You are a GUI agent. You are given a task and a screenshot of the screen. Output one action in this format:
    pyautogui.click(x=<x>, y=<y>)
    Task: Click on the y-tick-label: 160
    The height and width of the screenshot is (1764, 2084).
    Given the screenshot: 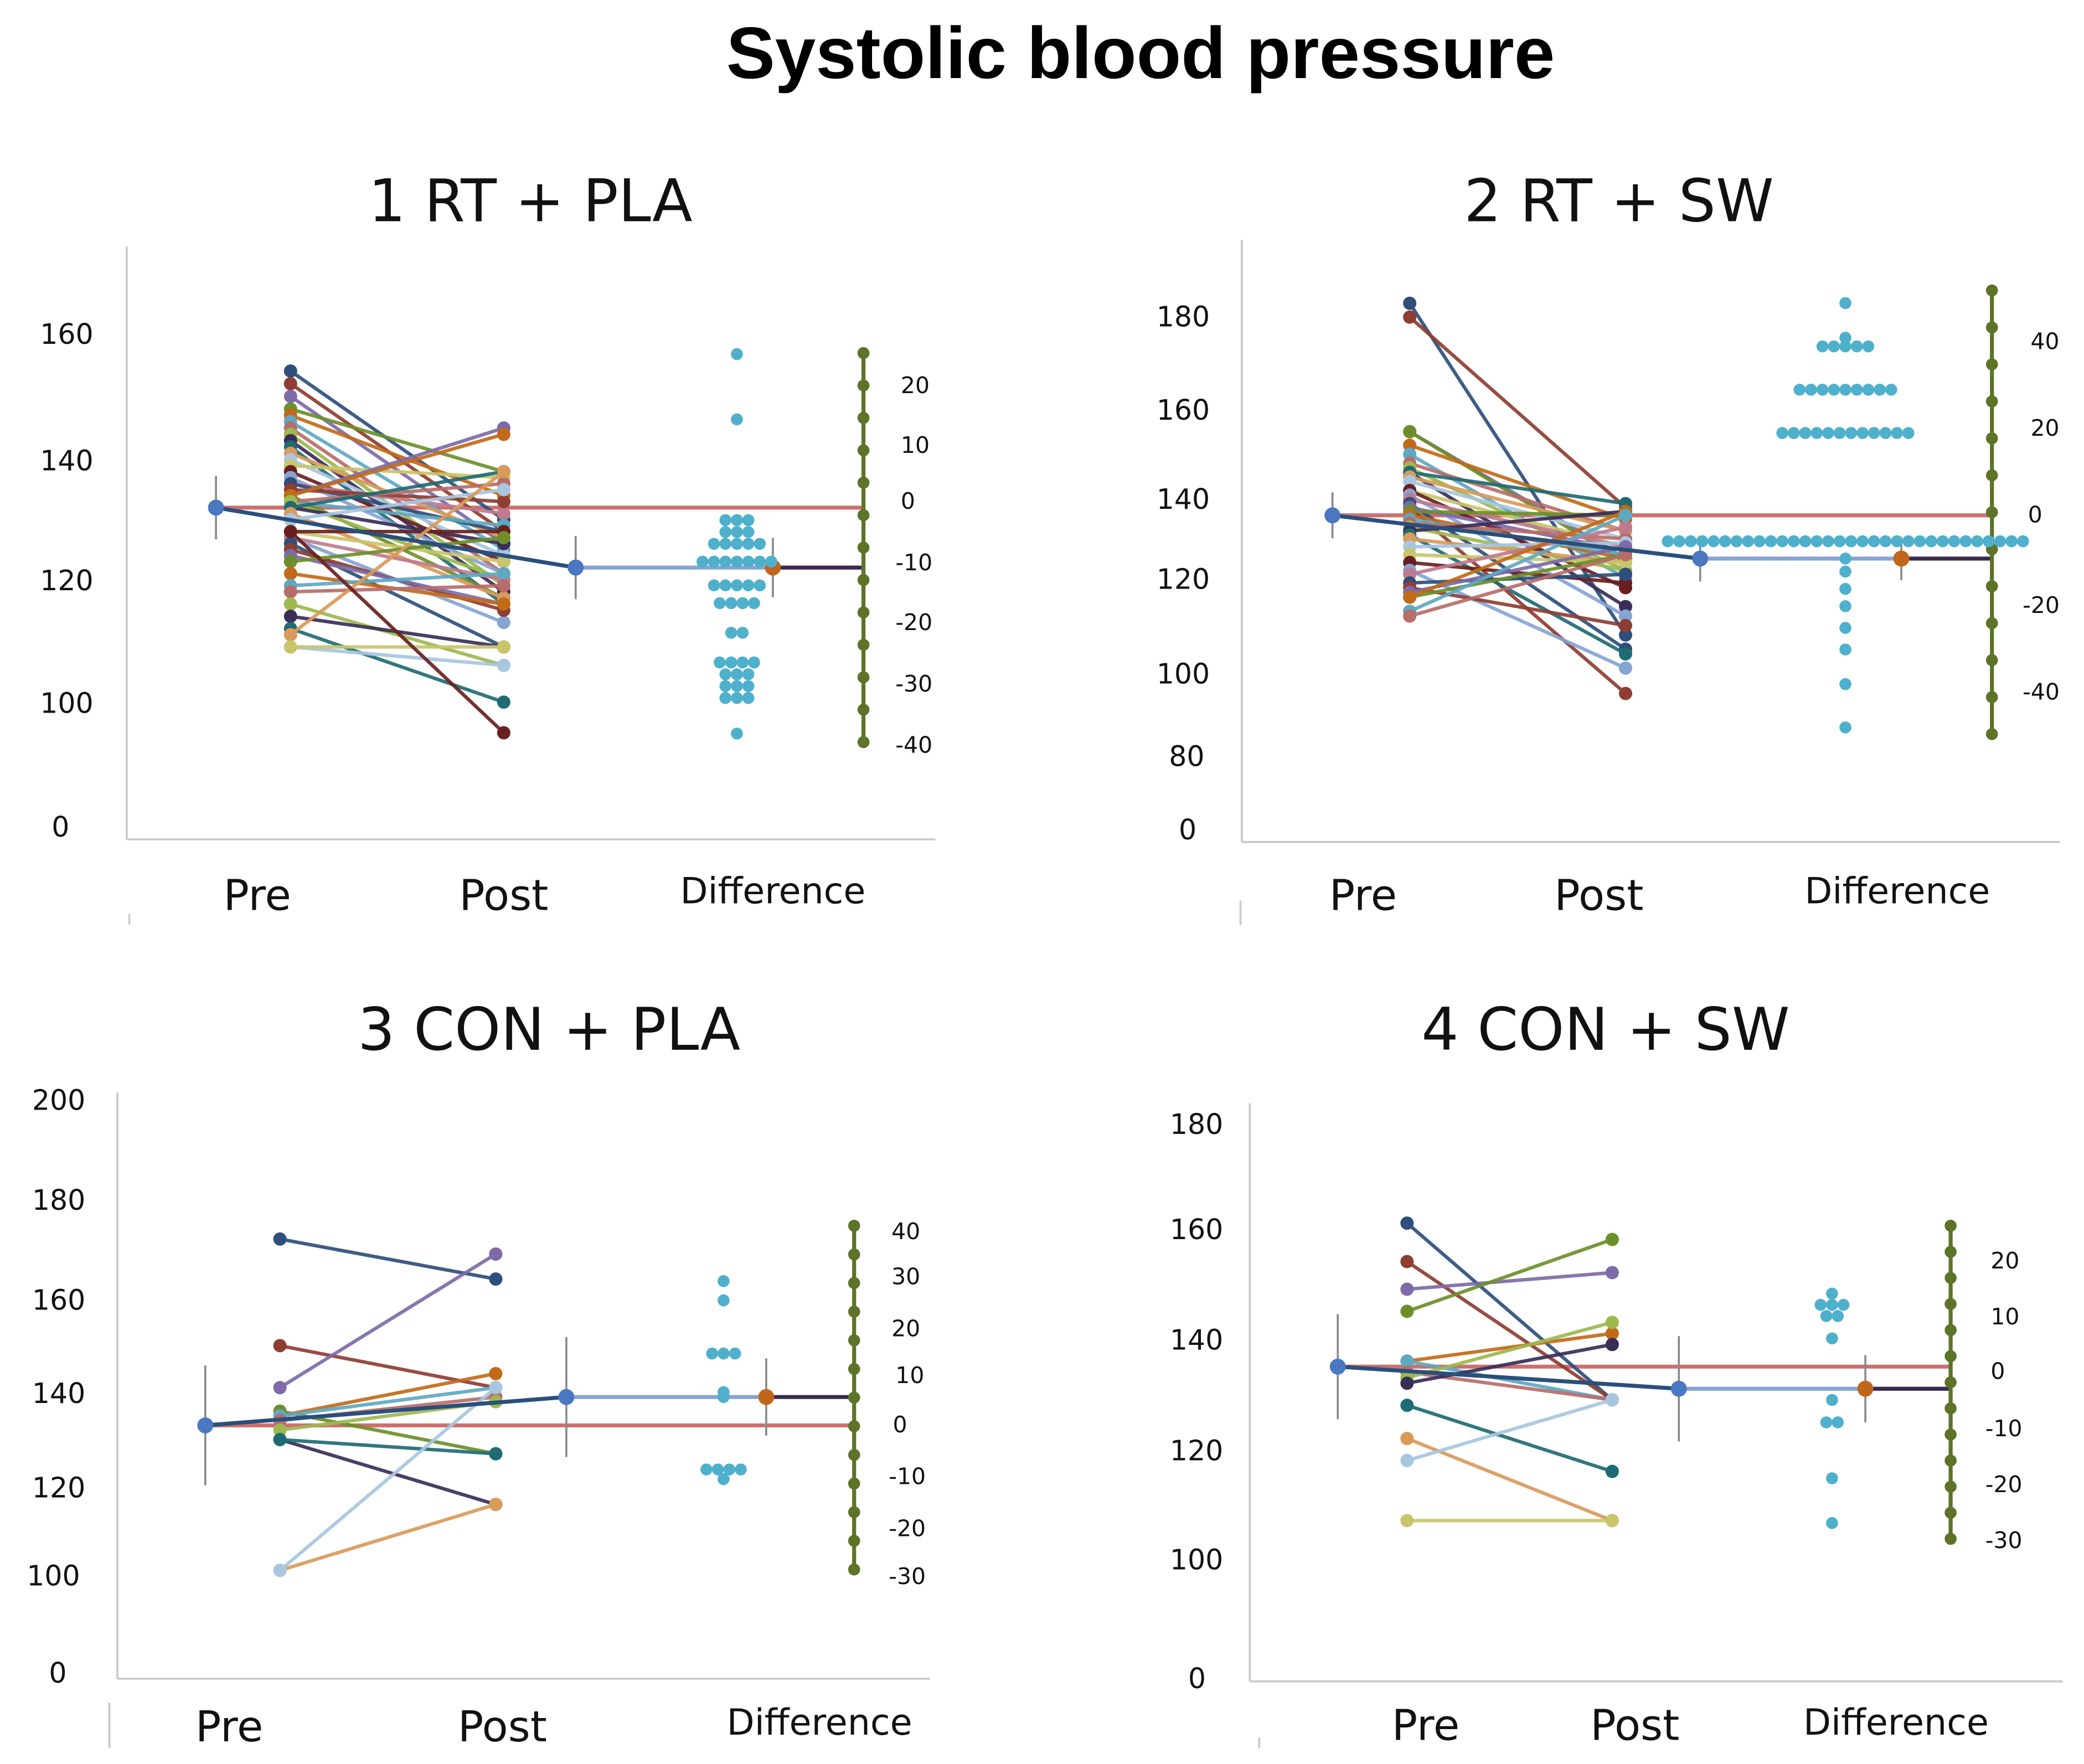 What is the action you would take?
    pyautogui.click(x=66, y=334)
    